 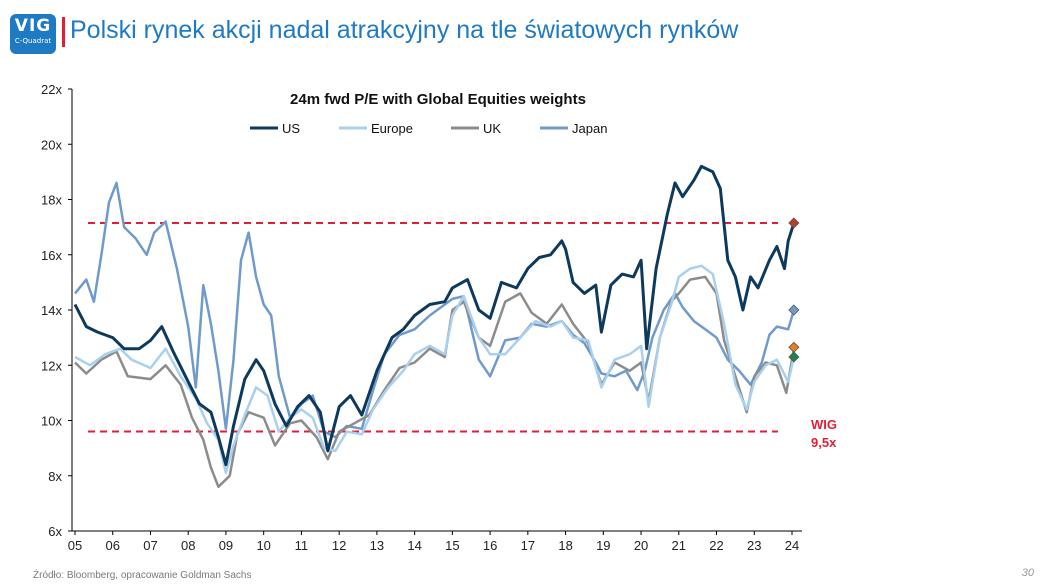 I want to click on end-marker-uk, so click(x=794, y=347).